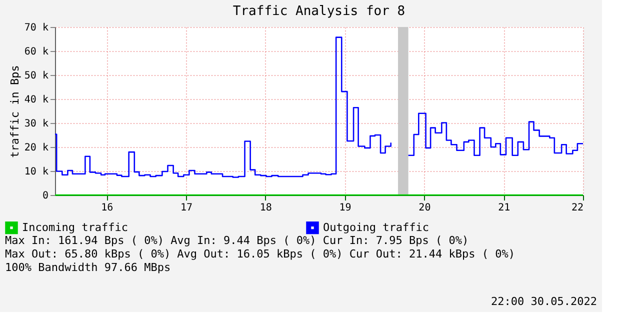 The image size is (627, 329). I want to click on text: Max Out: 65.80 kBps ( 0%) Avg Out: 16.05 kBps ( 0%) Cur Out: 21.44 kBps ( 0%), so click(260, 254).